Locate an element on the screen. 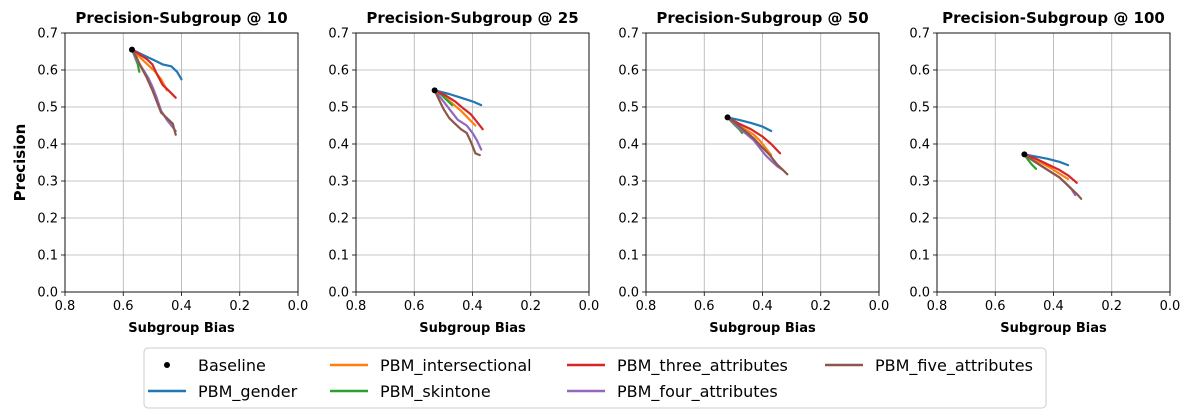 This screenshot has height=420, width=1189. legend-box is located at coordinates (595, 378).